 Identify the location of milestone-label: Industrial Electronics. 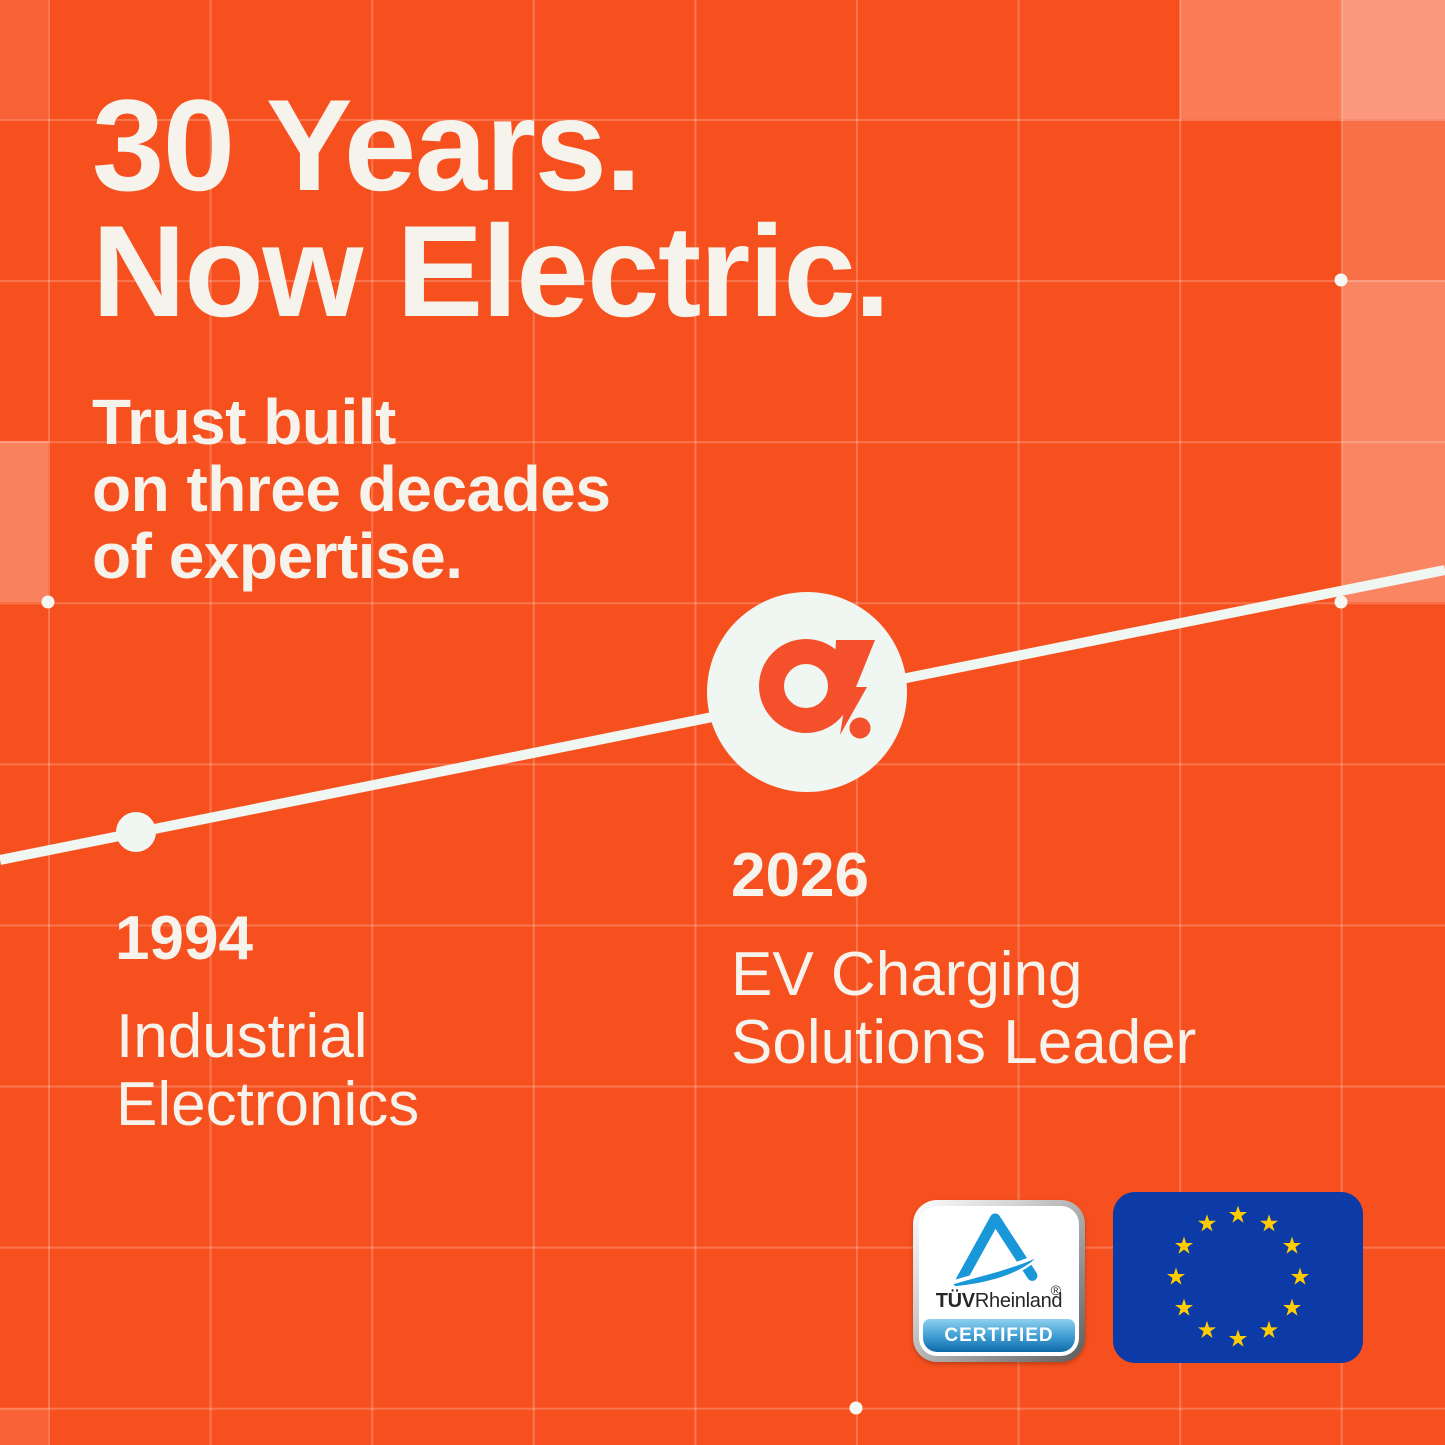
(268, 1070).